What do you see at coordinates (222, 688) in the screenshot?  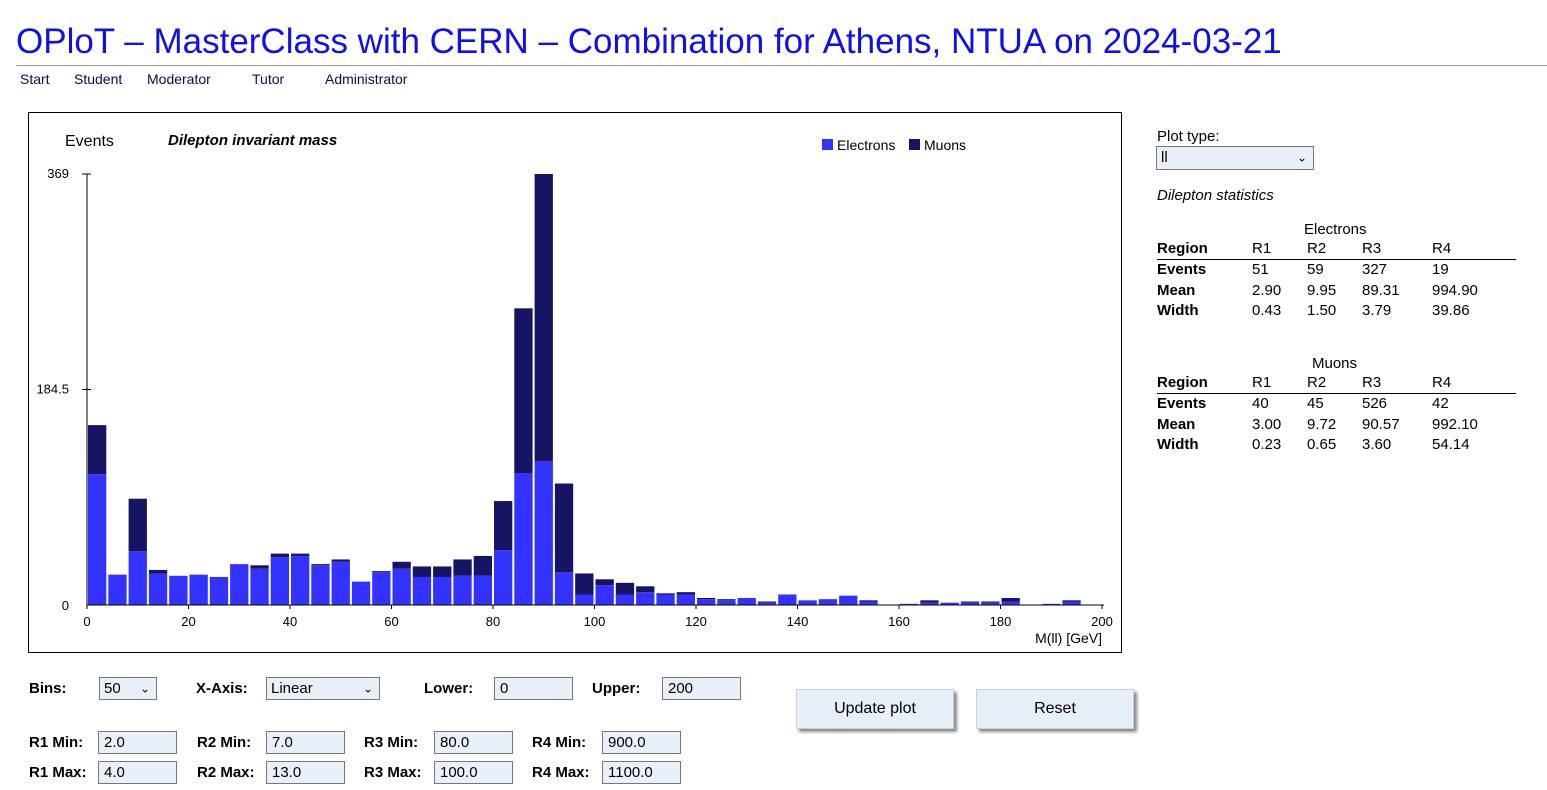 I see `xaxis-label: X-Axis:` at bounding box center [222, 688].